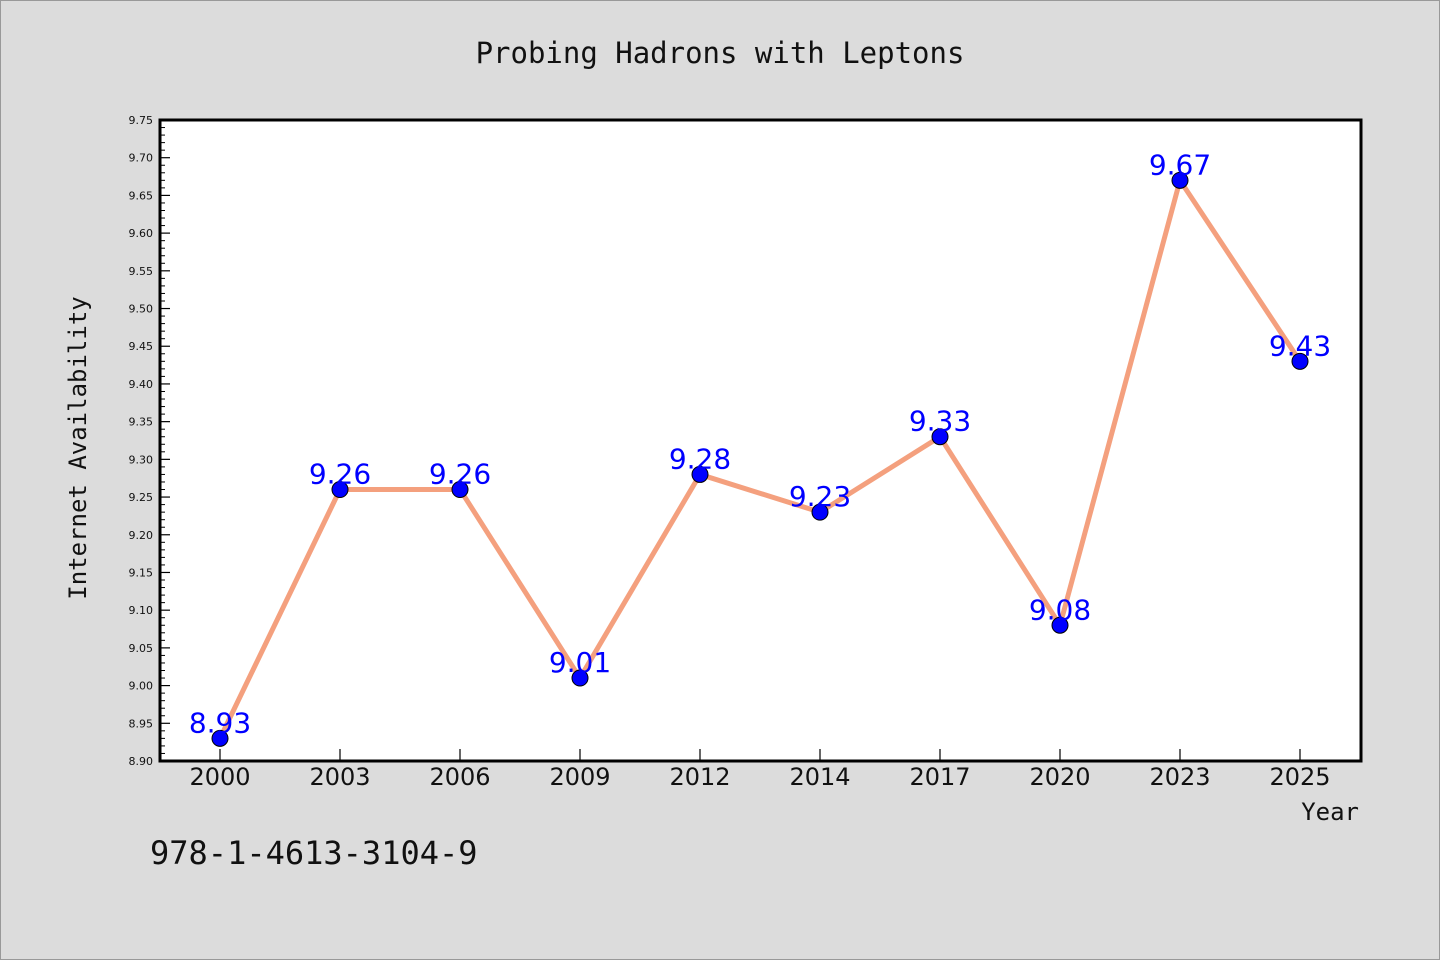  Describe the element at coordinates (1300, 345) in the screenshot. I see `data-label: 9.43` at that location.